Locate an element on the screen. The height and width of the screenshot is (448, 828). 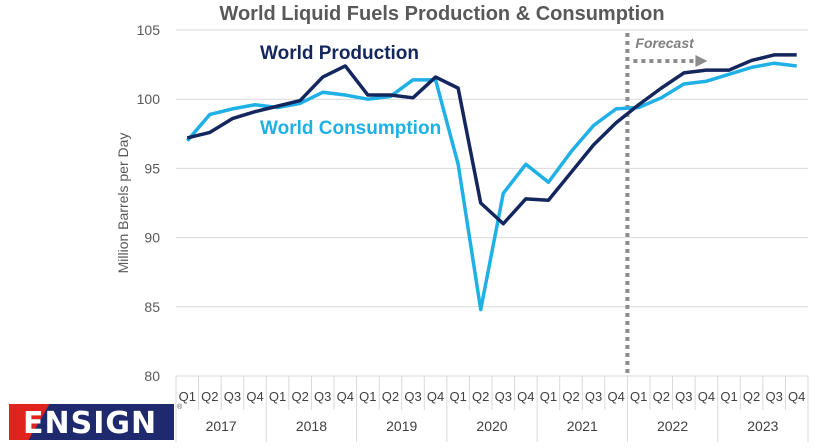
year-label: 2021 is located at coordinates (582, 426).